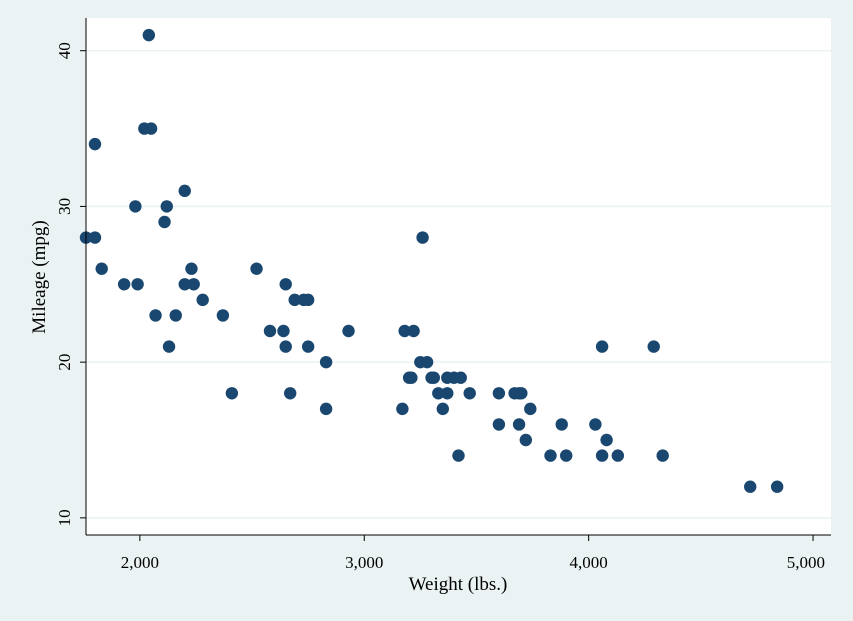  What do you see at coordinates (473, 553) in the screenshot?
I see `x-axis-ticks: 2,000 3,000 4,000 5,000` at bounding box center [473, 553].